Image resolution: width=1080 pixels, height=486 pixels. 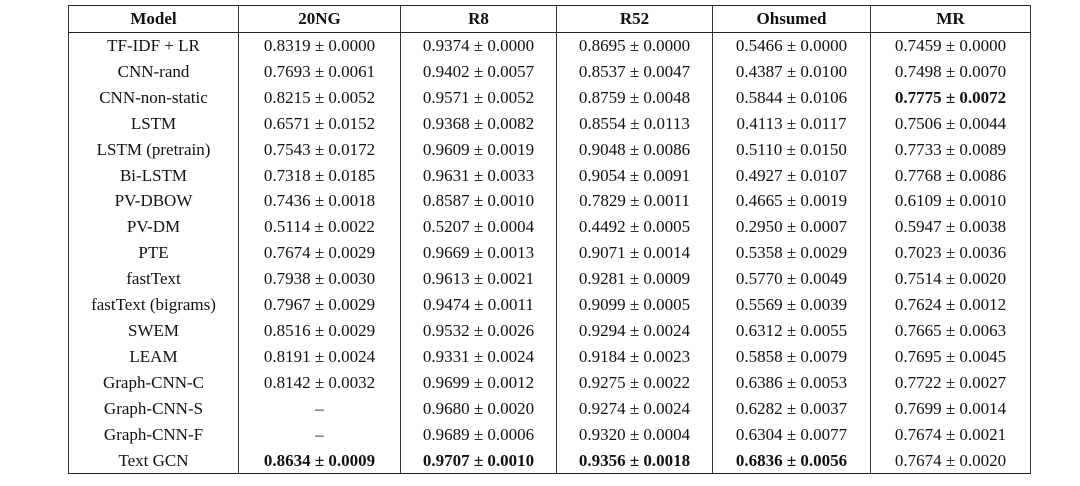 What do you see at coordinates (634, 19) in the screenshot?
I see `column-header: R52` at bounding box center [634, 19].